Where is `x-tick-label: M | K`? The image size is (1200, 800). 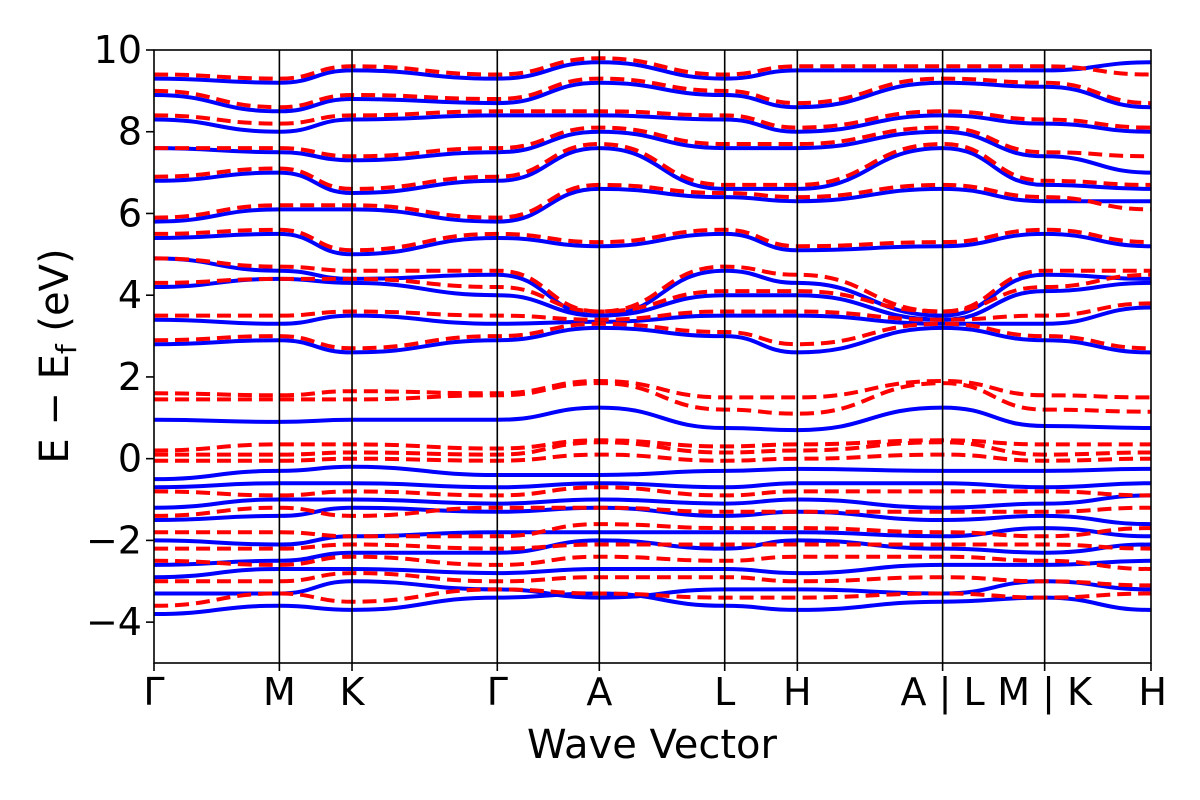 x-tick-label: M | K is located at coordinates (1045, 692).